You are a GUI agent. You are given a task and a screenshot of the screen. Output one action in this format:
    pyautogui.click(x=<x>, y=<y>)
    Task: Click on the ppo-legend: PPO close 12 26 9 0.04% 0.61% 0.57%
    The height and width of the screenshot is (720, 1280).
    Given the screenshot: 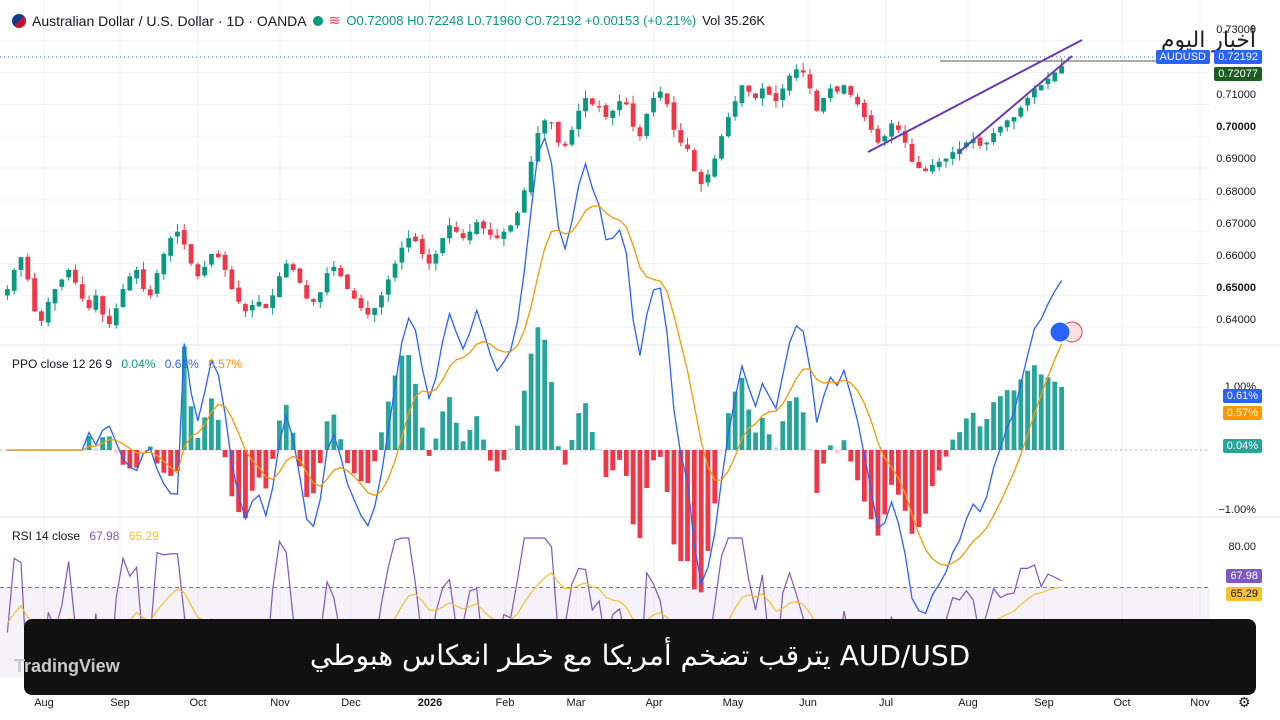 What is the action you would take?
    pyautogui.click(x=127, y=364)
    